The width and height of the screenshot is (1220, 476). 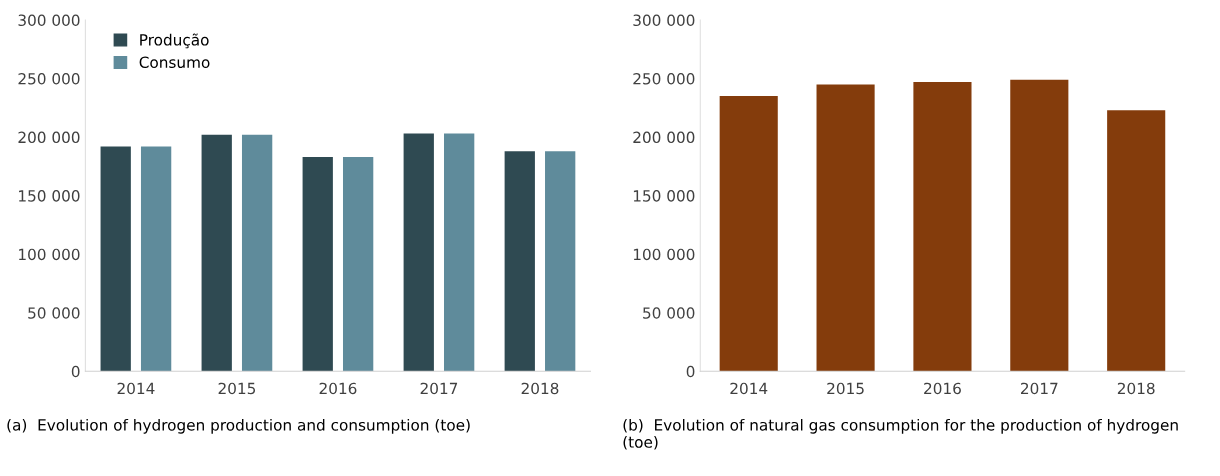 What do you see at coordinates (900, 434) in the screenshot?
I see `text: (b) Evolution of natural gas consumption for the production of hydrogen (toe)` at bounding box center [900, 434].